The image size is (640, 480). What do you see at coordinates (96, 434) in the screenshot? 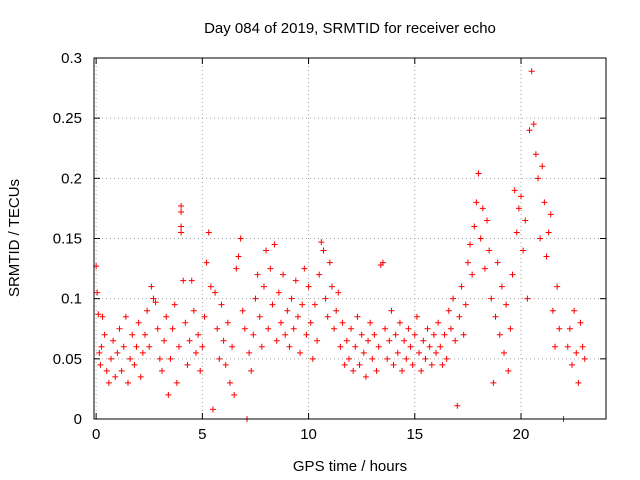
I see `x-tick-label: 0` at bounding box center [96, 434].